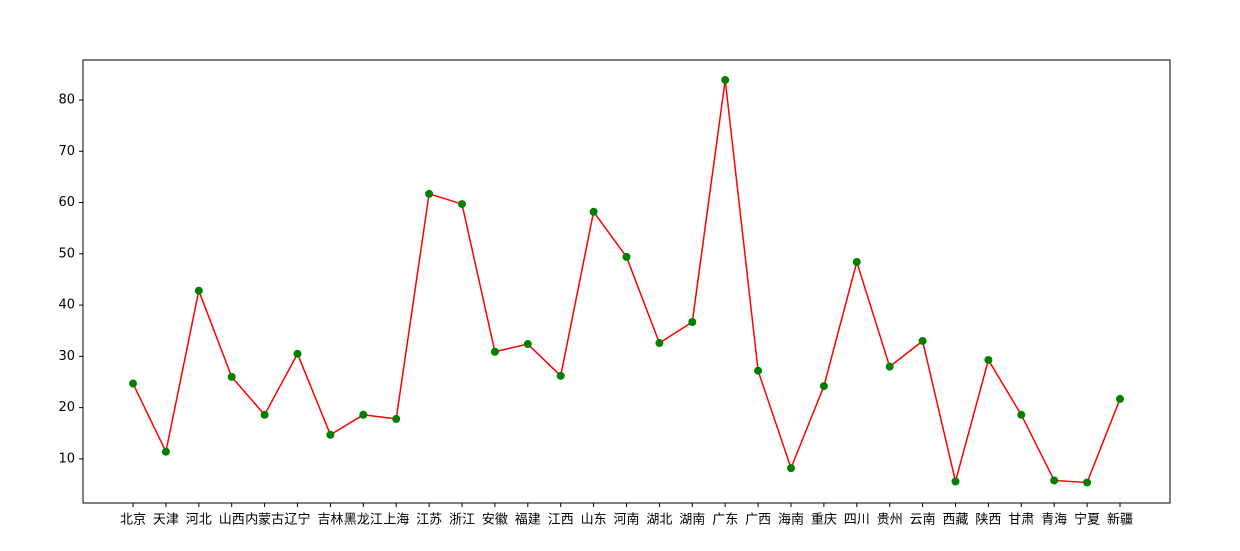 The height and width of the screenshot is (551, 1240). Describe the element at coordinates (363, 520) in the screenshot. I see `x-tick-label: 黑龙江` at that location.